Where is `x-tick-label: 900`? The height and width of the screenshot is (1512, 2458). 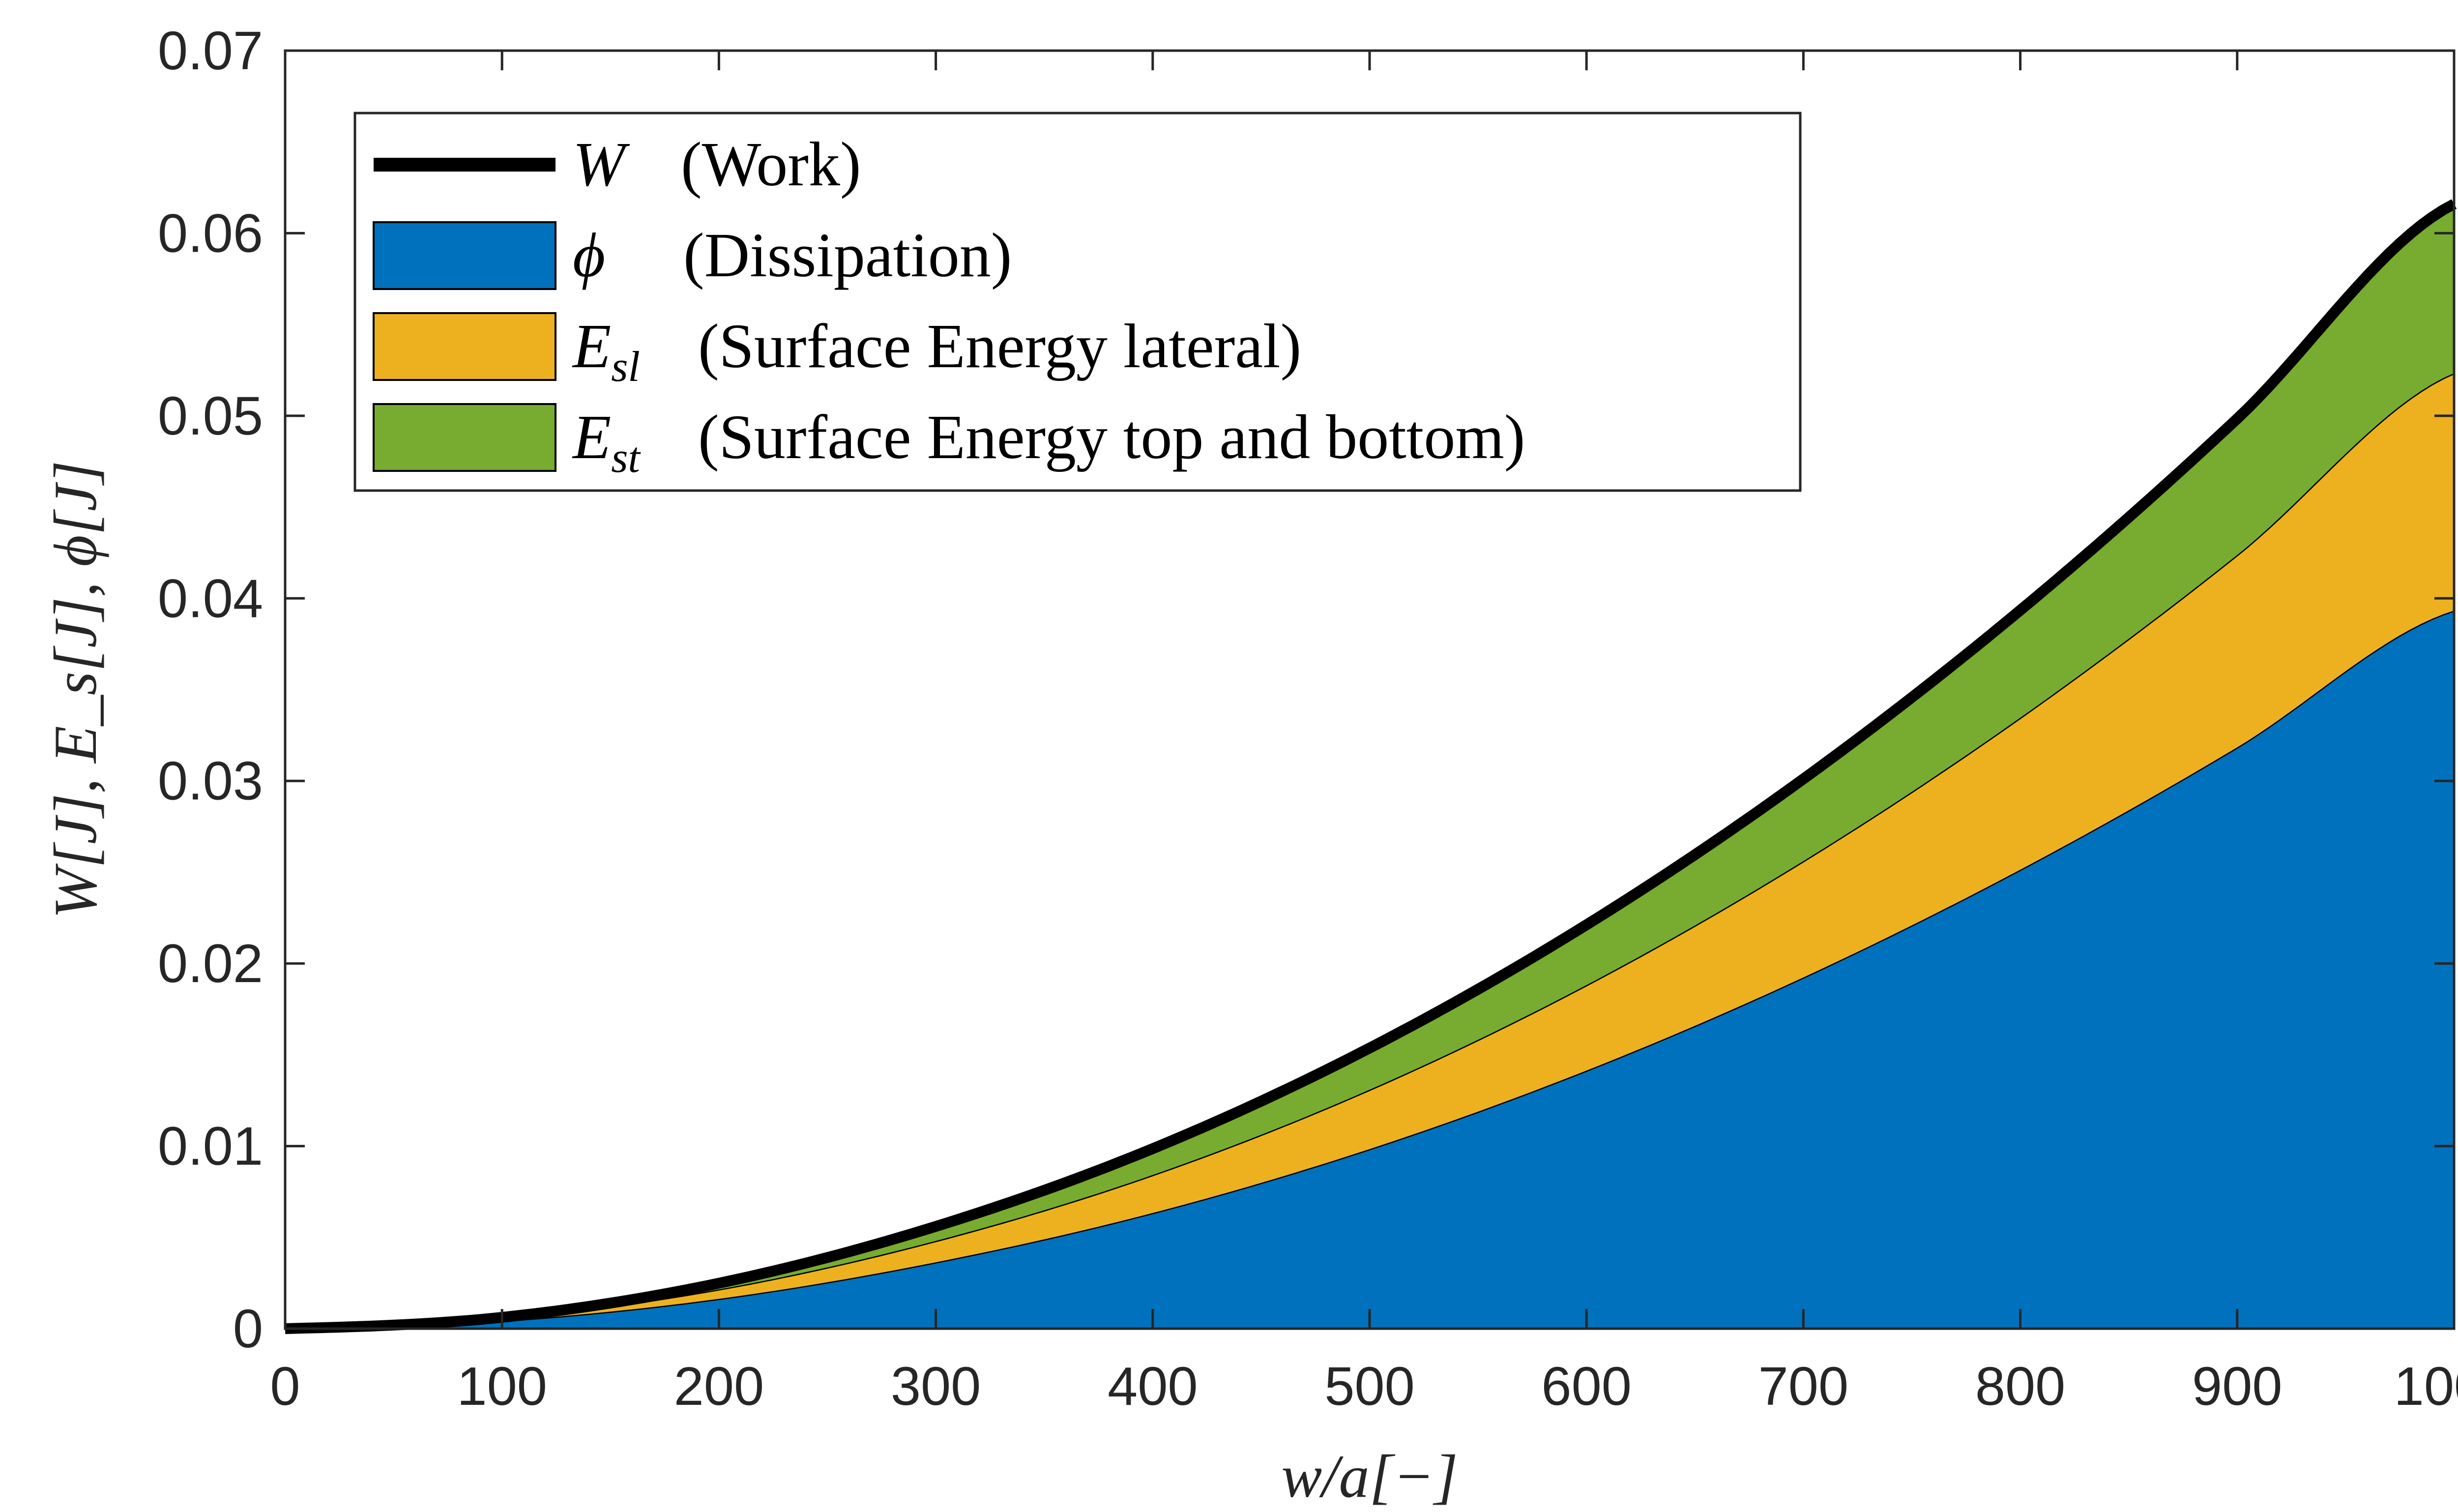
x-tick-label: 900 is located at coordinates (2237, 1386).